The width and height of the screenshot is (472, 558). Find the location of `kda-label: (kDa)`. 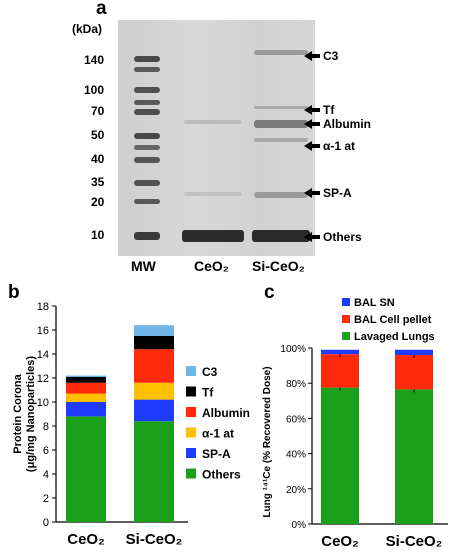

kda-label: (kDa) is located at coordinates (87, 29).